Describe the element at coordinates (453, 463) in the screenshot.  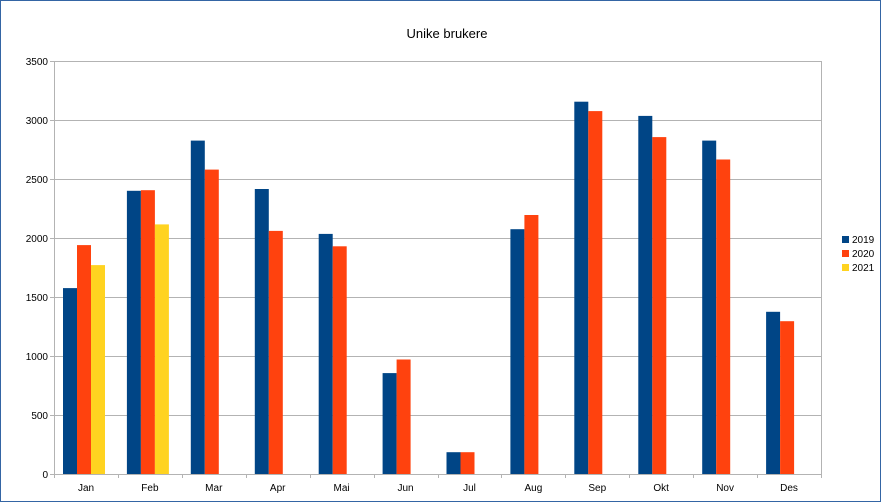
I see `bar-jul-2019` at that location.